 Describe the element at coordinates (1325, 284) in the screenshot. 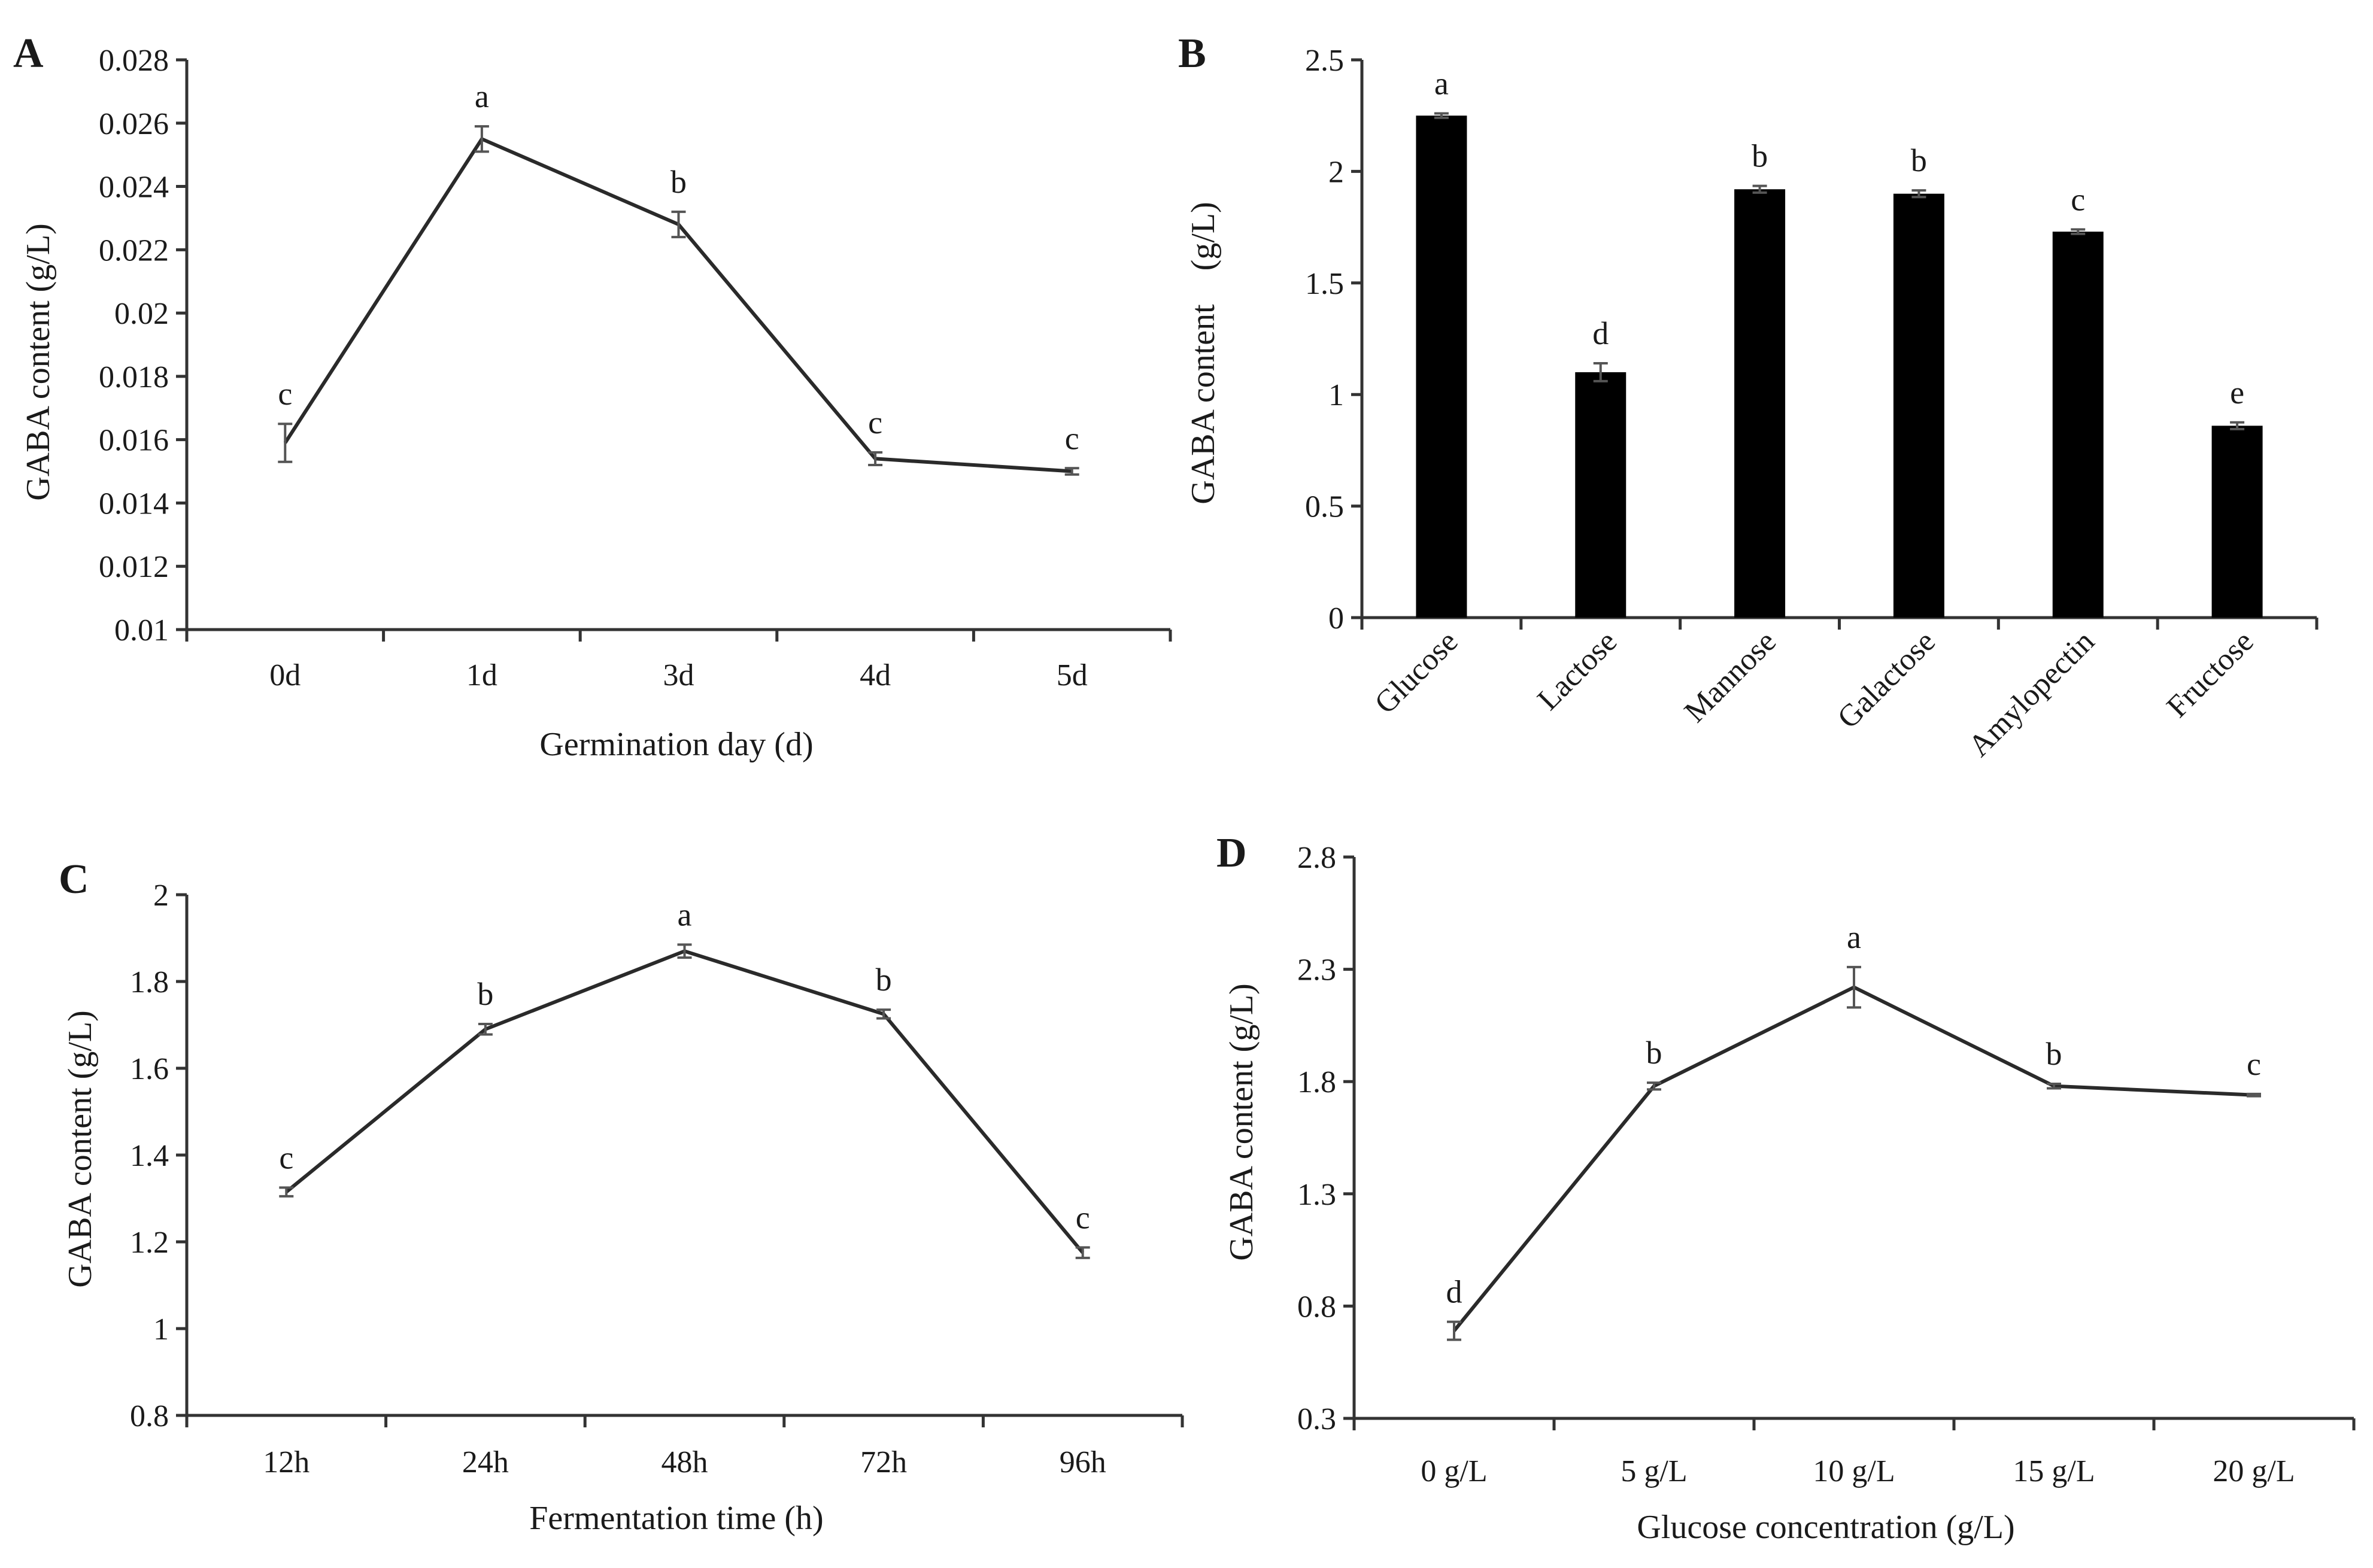

I see `panel-b-y-tick-label: 1.5` at that location.